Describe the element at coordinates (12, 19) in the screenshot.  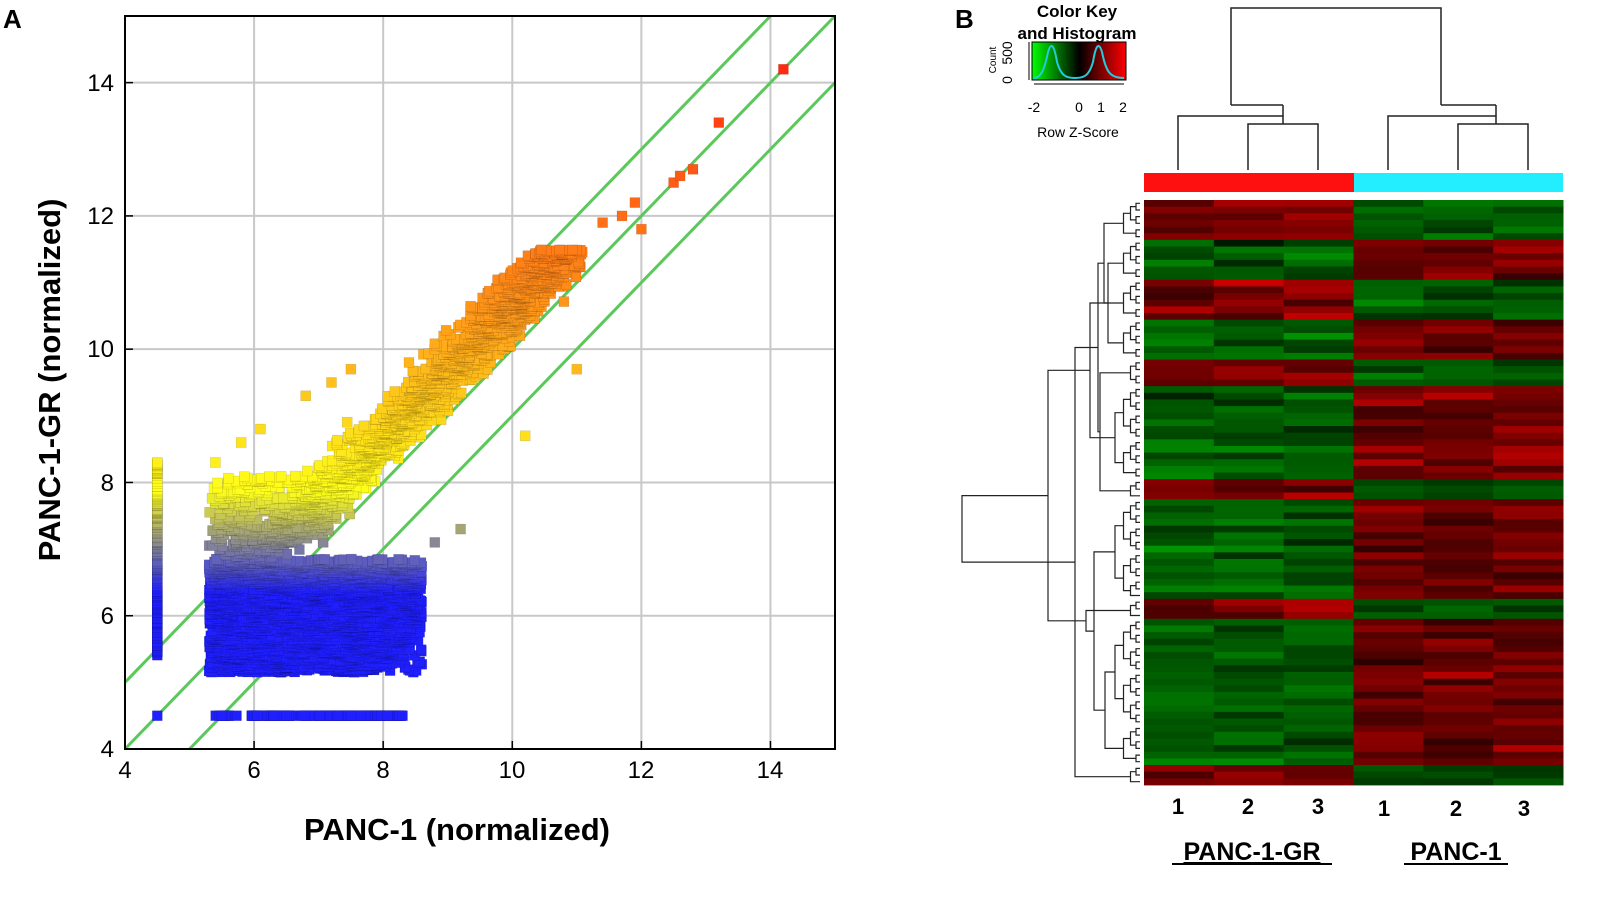
I see `panel-a-letter: A` at that location.